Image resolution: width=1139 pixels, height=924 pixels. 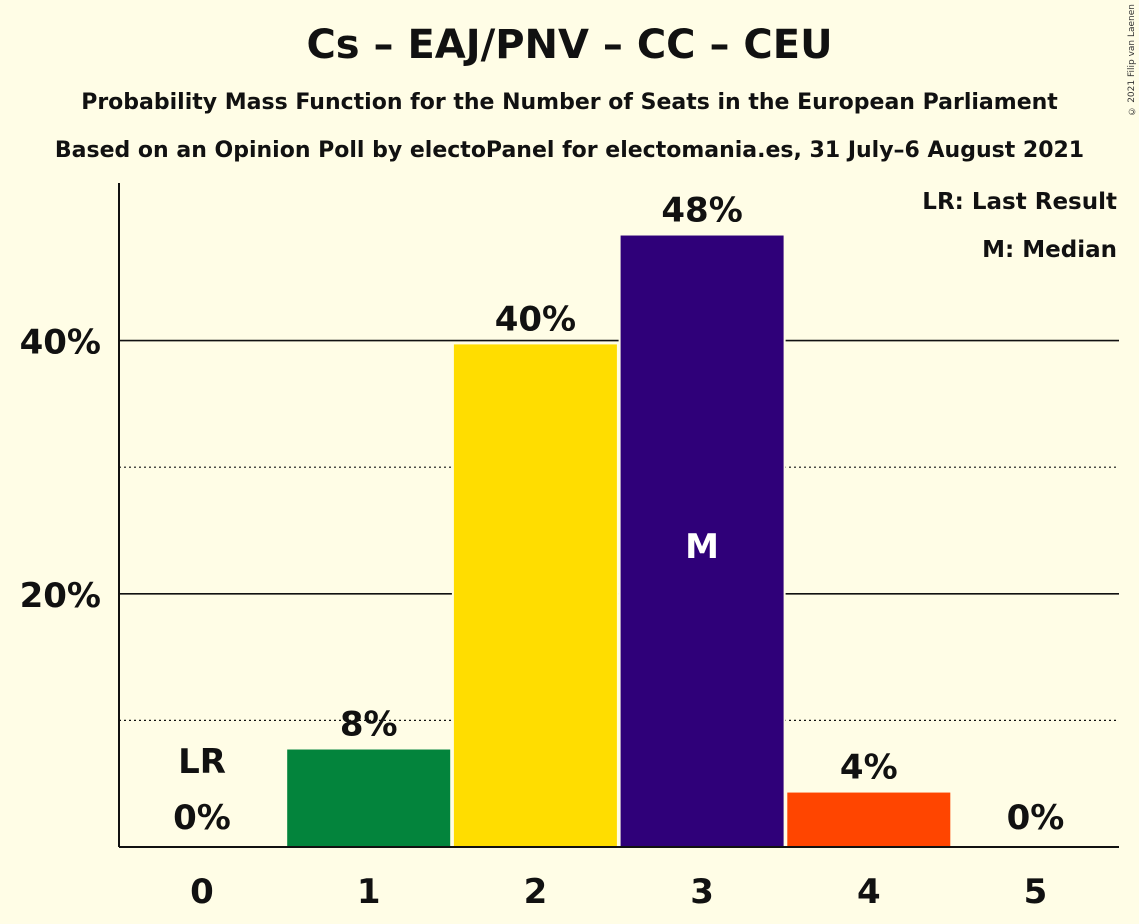 I want to click on x-tick-label: 3, so click(x=702, y=892).